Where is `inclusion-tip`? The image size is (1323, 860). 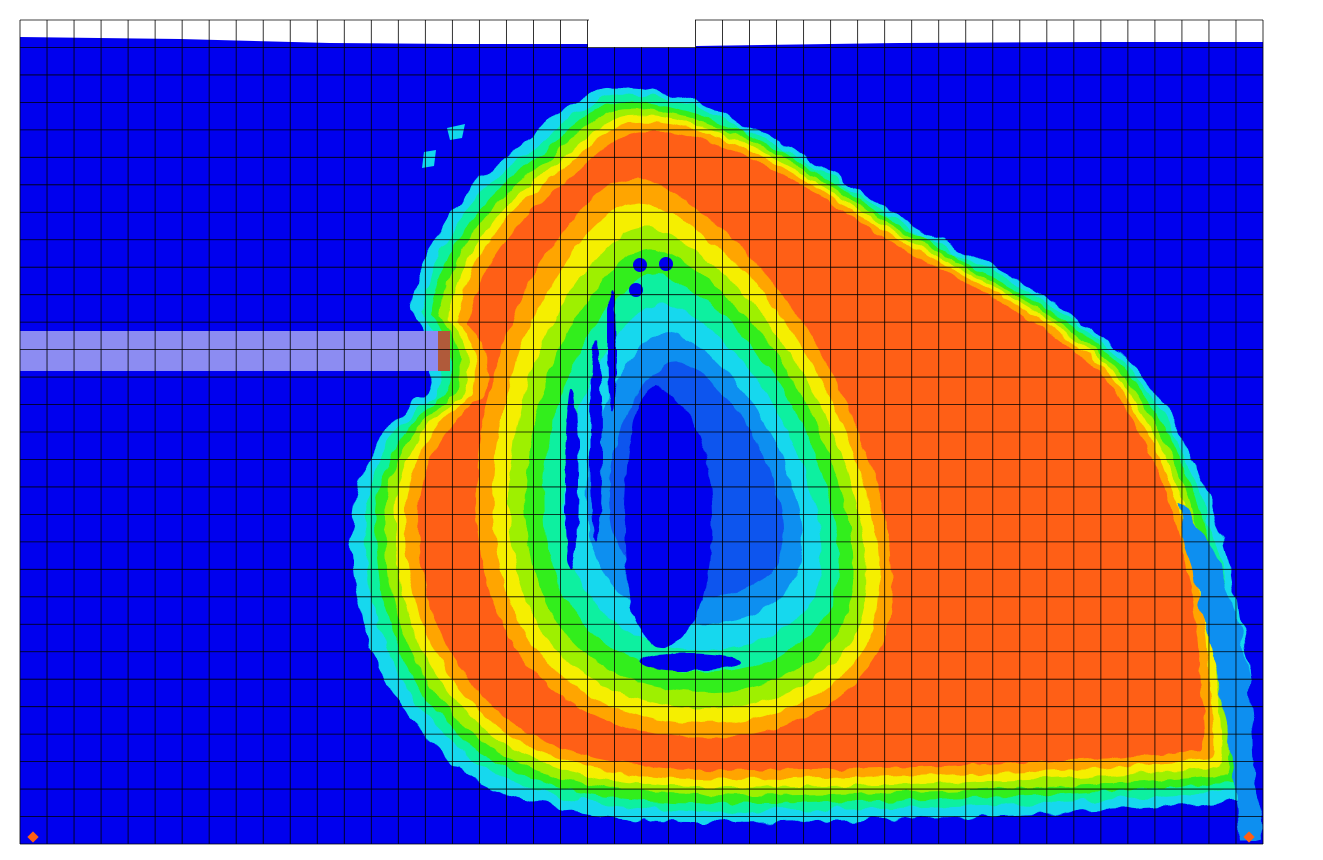
inclusion-tip is located at coordinates (444, 351).